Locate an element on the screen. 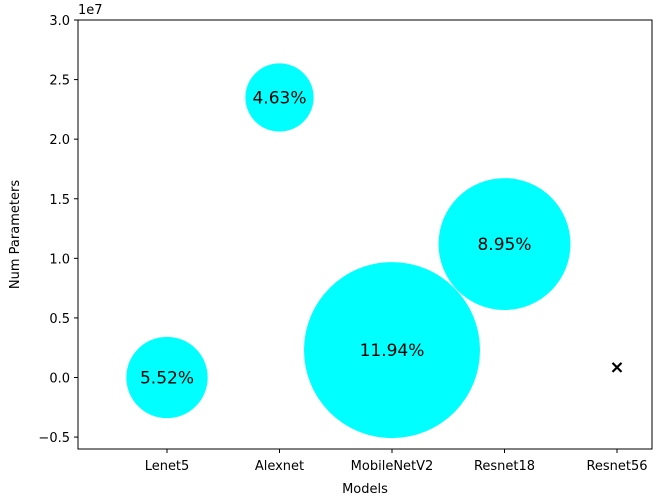  x-axis: Lenet5 Alexnet MobileNetV2 Resnet18 Resnet56 is located at coordinates (396, 461).